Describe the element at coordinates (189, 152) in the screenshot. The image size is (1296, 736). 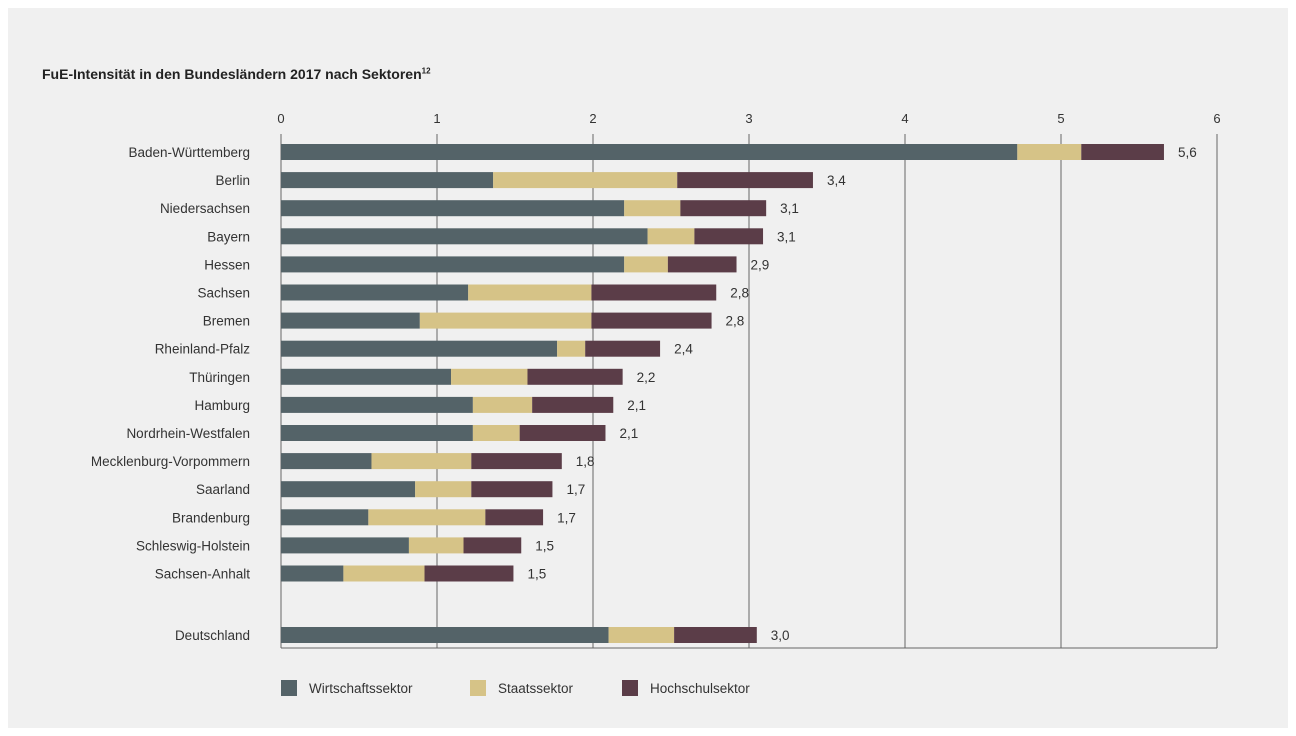
I see `category-label: Baden-Württemberg` at that location.